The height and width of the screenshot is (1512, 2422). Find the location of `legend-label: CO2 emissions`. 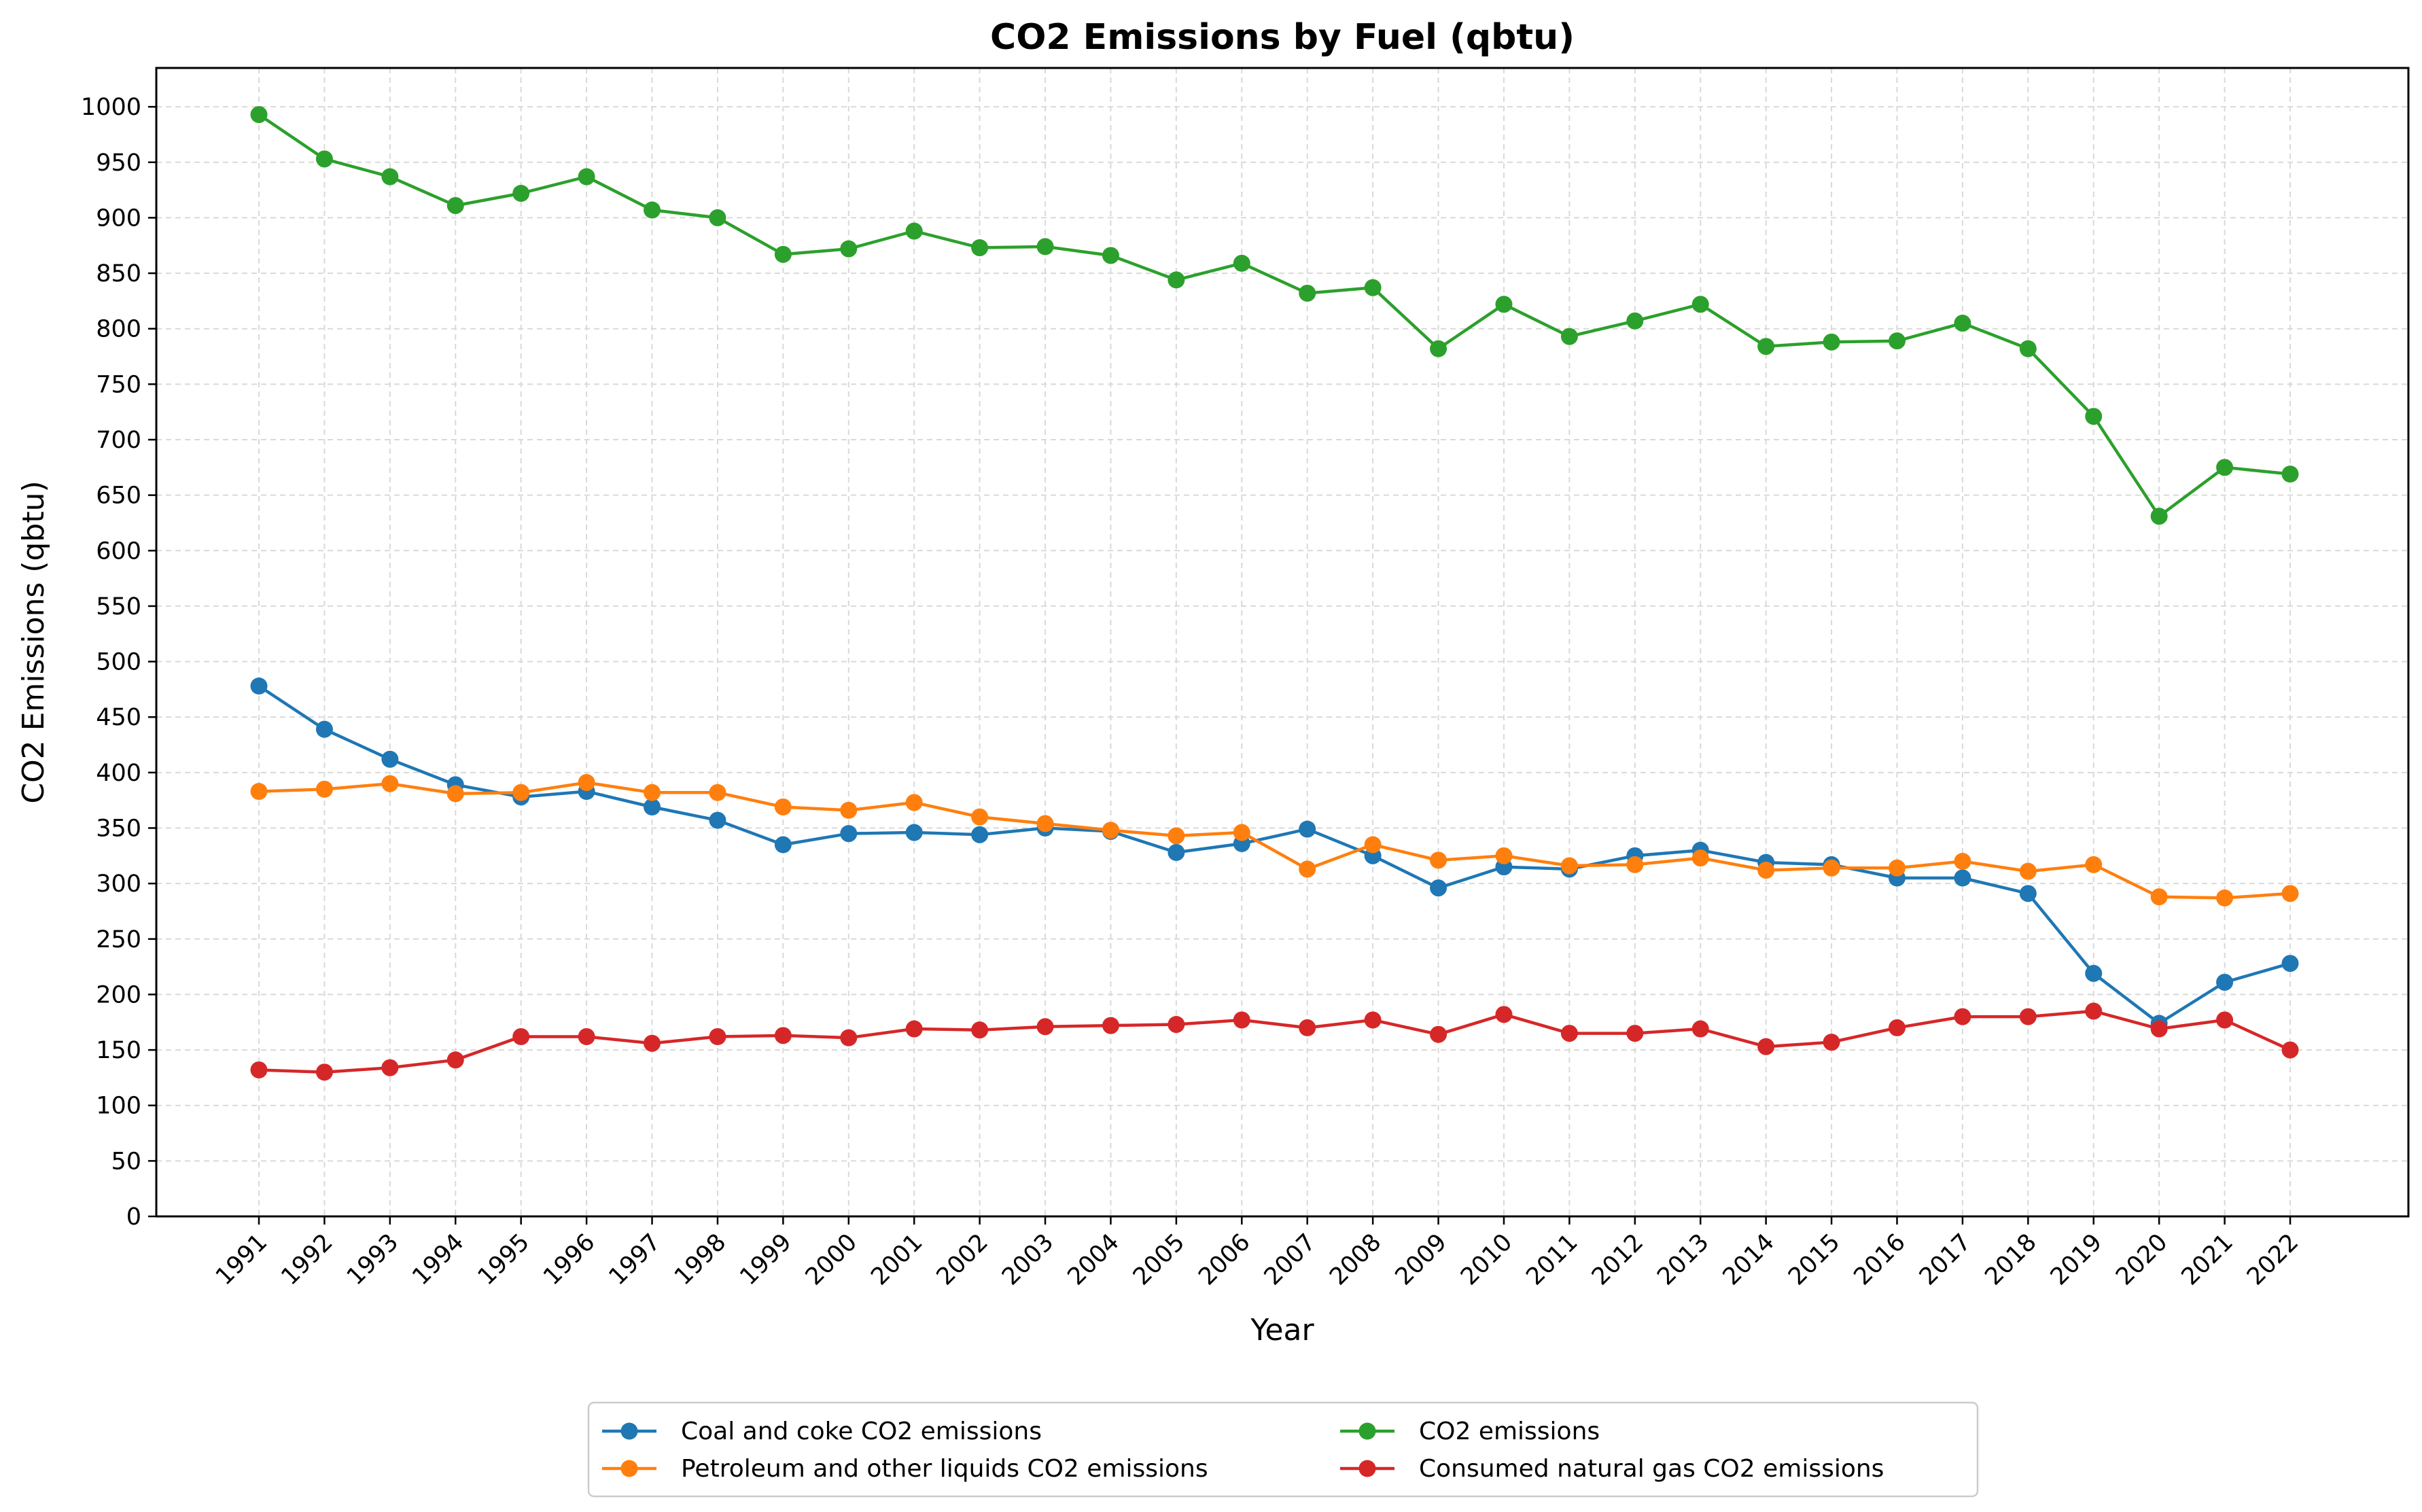

legend-label: CO2 emissions is located at coordinates (1509, 1431).